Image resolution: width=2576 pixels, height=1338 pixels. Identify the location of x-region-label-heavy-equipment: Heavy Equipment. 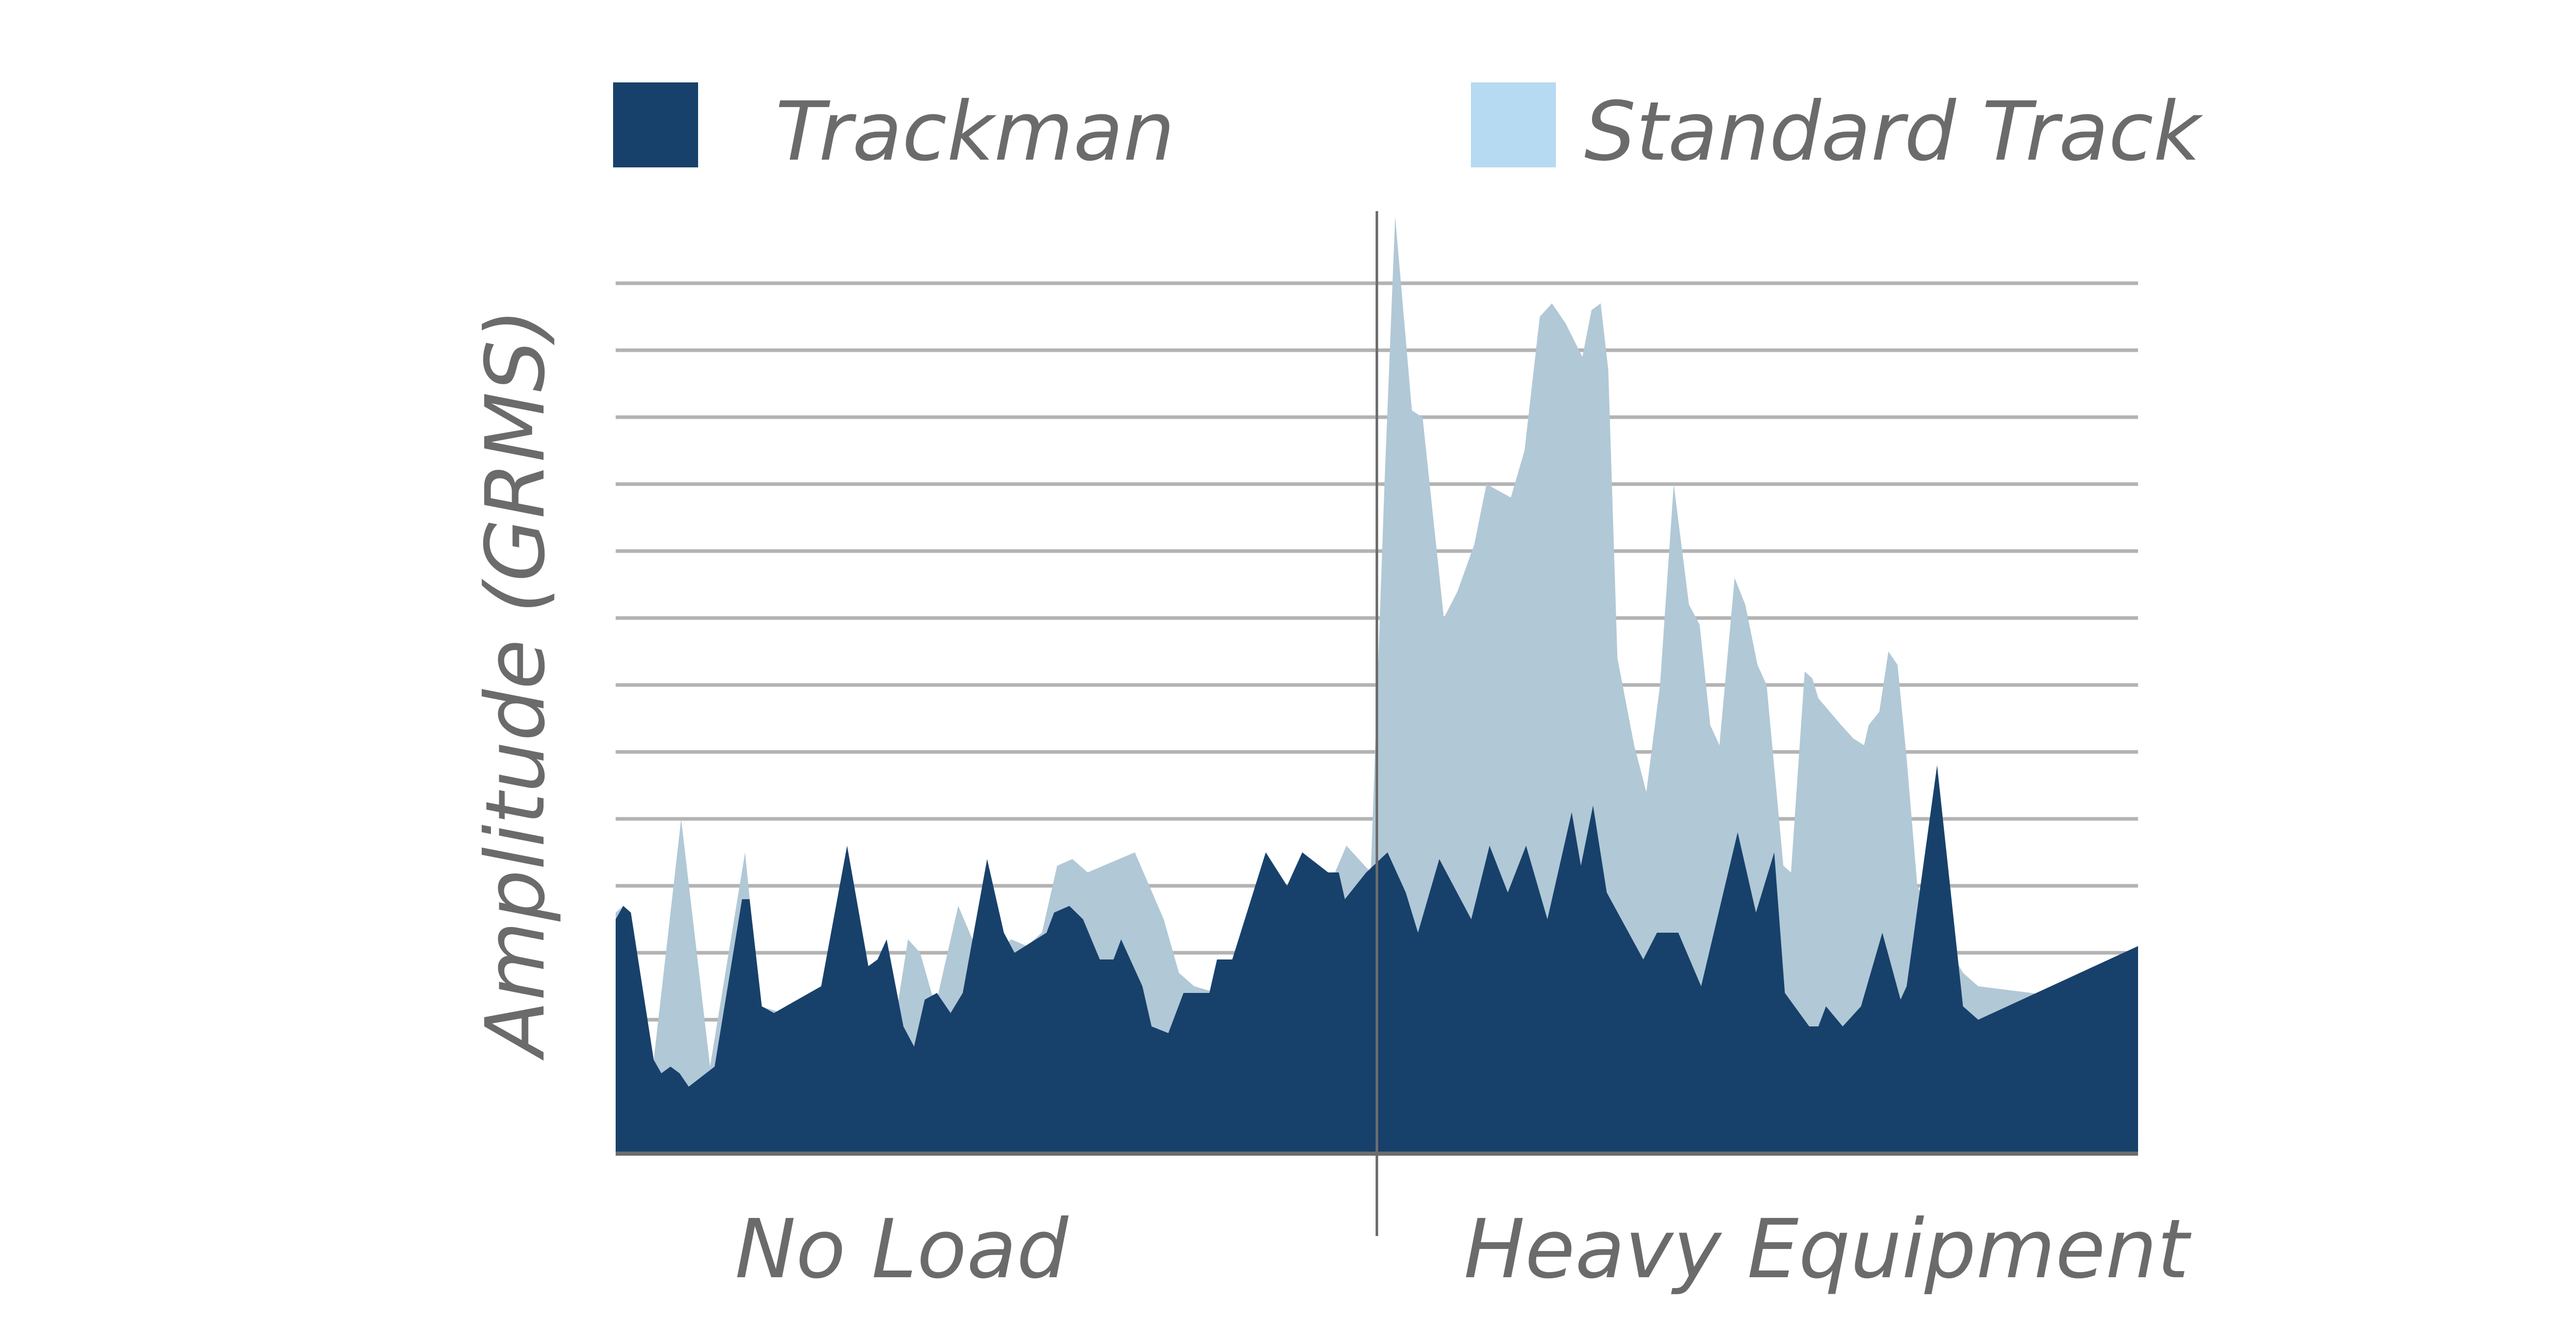
(1828, 1249).